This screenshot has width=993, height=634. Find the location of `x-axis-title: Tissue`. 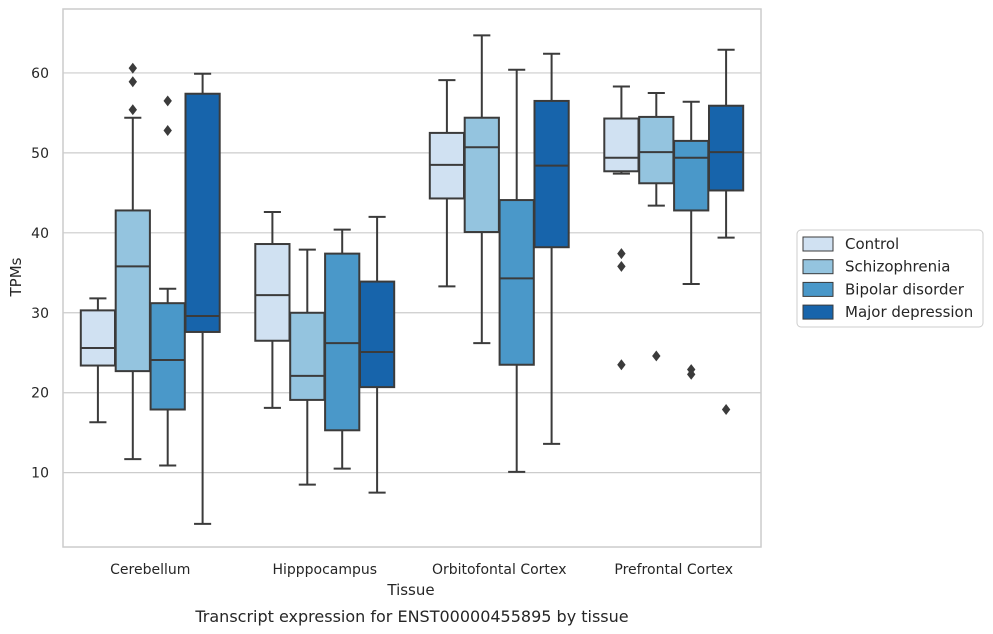

x-axis-title: Tissue is located at coordinates (410, 590).